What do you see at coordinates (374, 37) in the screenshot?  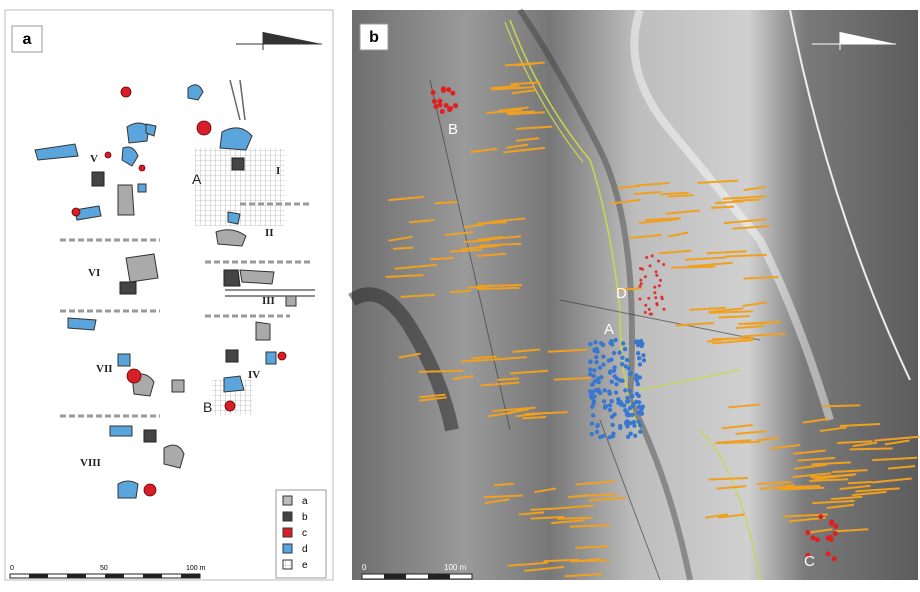 I see `panel-label-box` at bounding box center [374, 37].